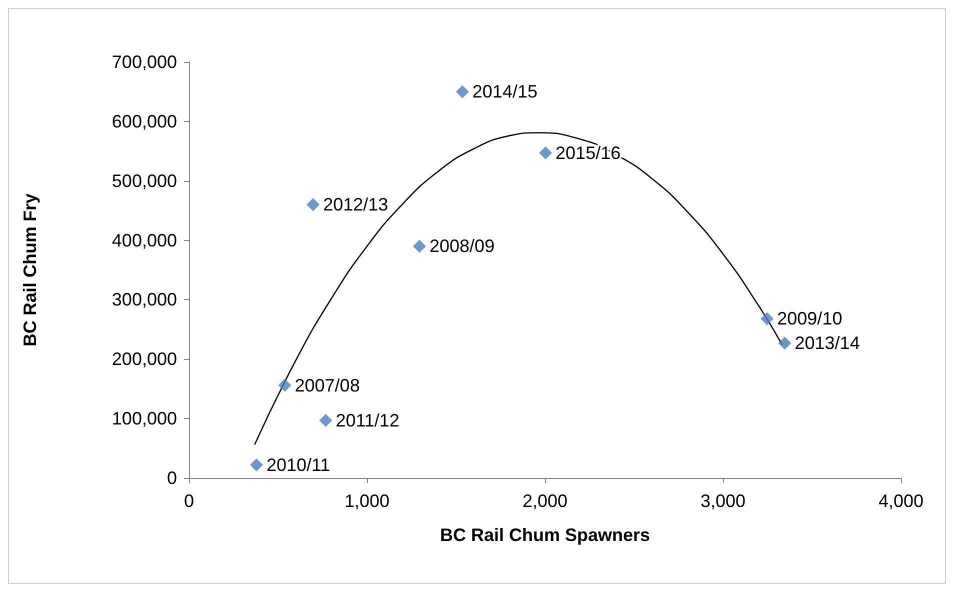  Describe the element at coordinates (355, 204) in the screenshot. I see `annotation: 2012/13` at that location.